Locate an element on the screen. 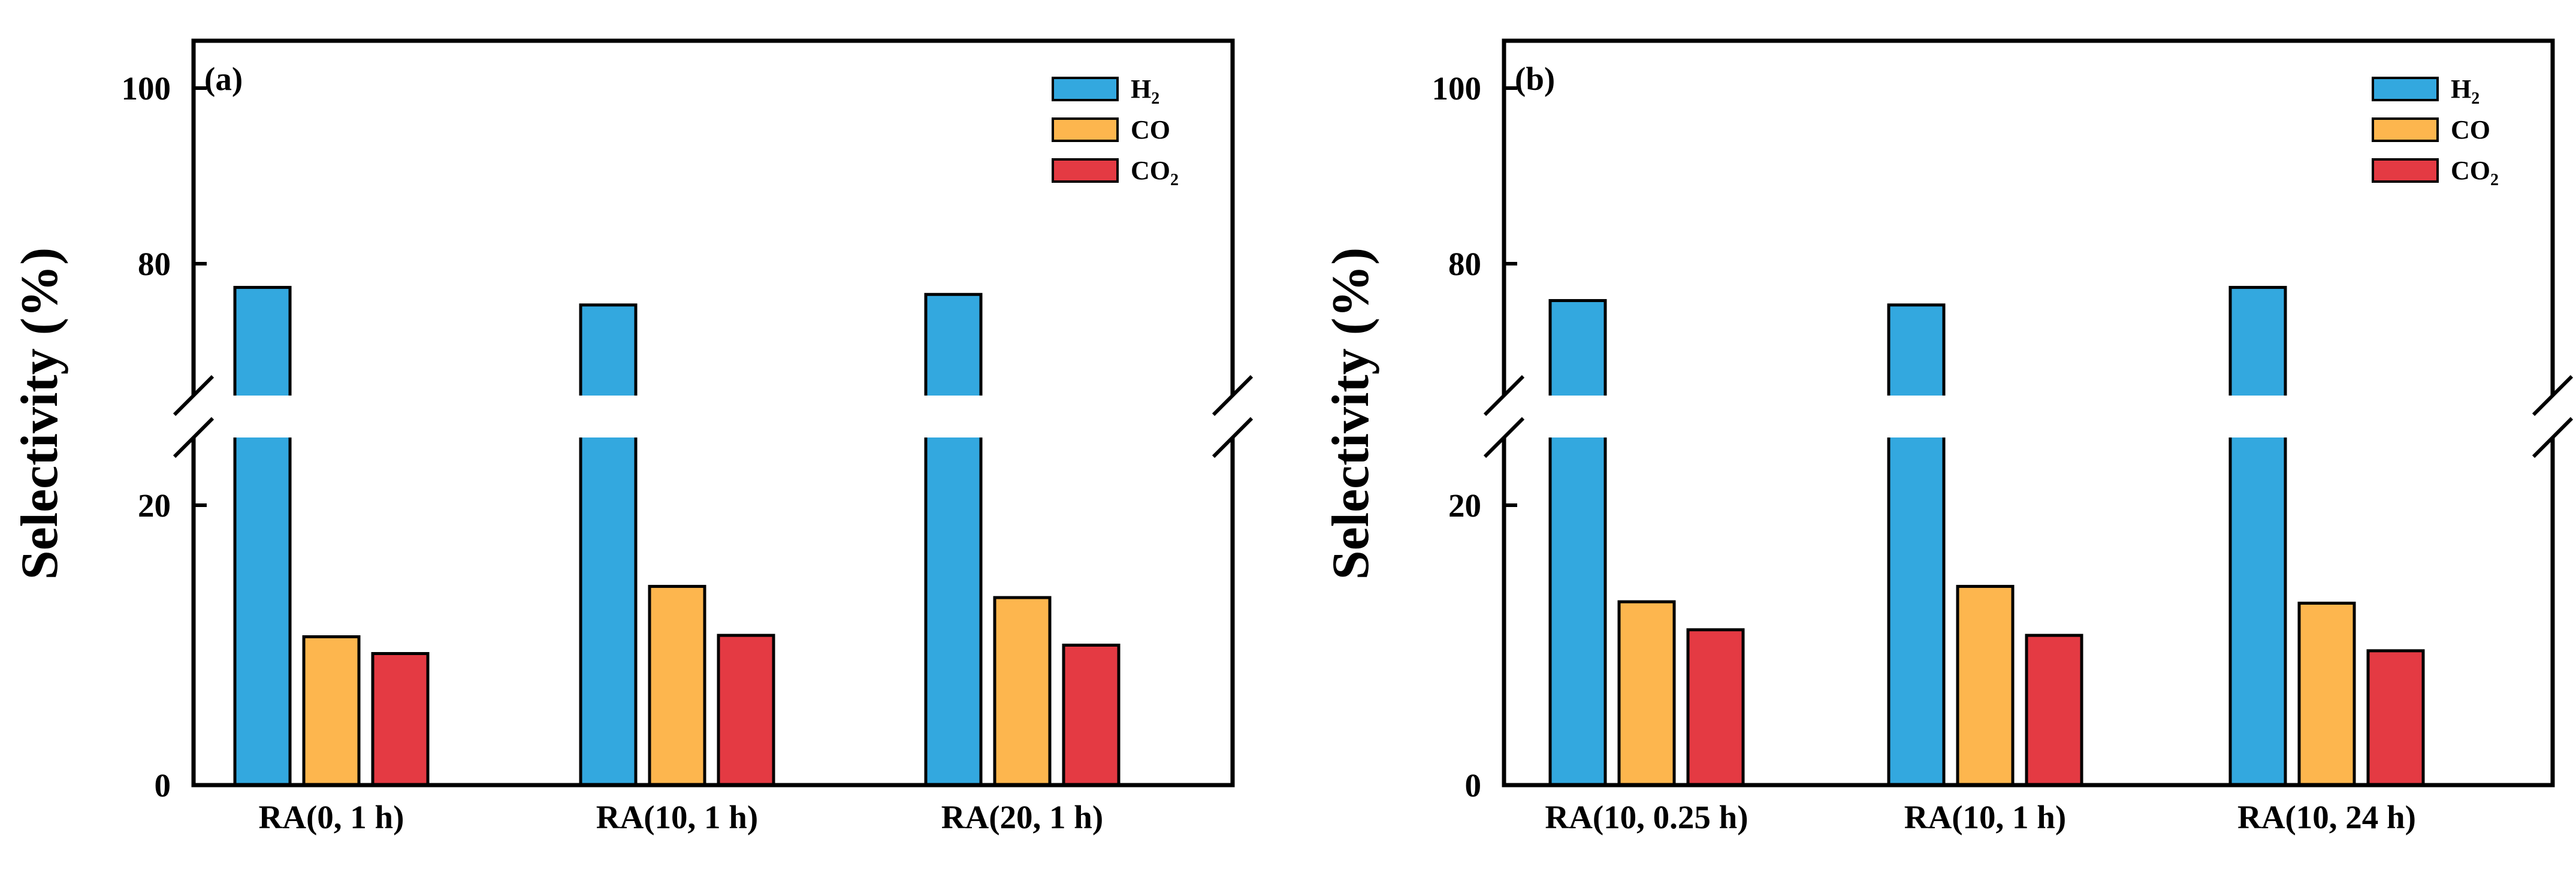 The width and height of the screenshot is (2576, 869). panel-label: (a) is located at coordinates (224, 79).